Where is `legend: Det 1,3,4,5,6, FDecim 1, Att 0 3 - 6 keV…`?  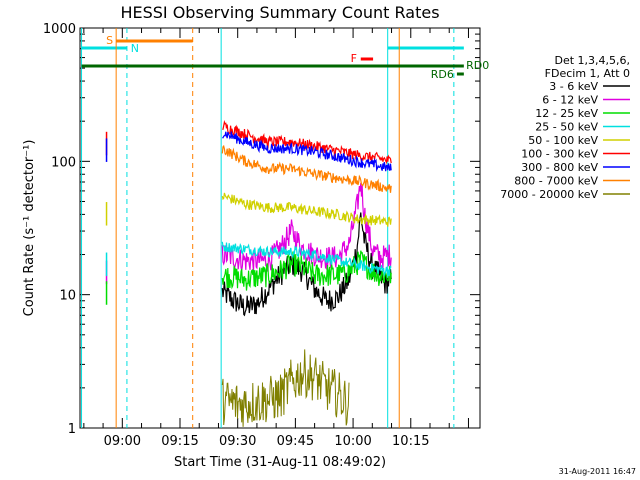
legend: Det 1,3,4,5,6, FDecim 1, Att 0 3 - 6 keV… is located at coordinates (565, 127).